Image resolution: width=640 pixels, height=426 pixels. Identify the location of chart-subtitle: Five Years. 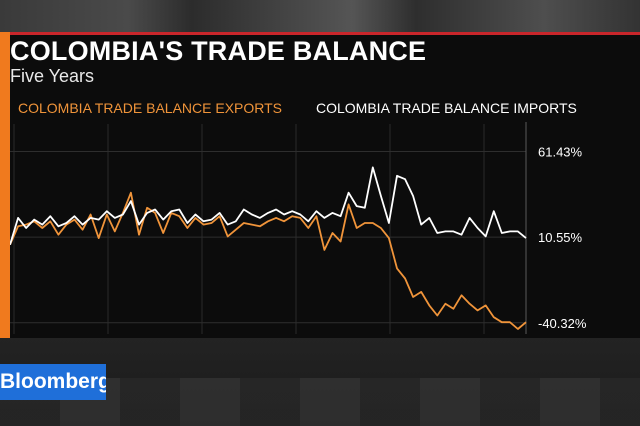
(52, 76).